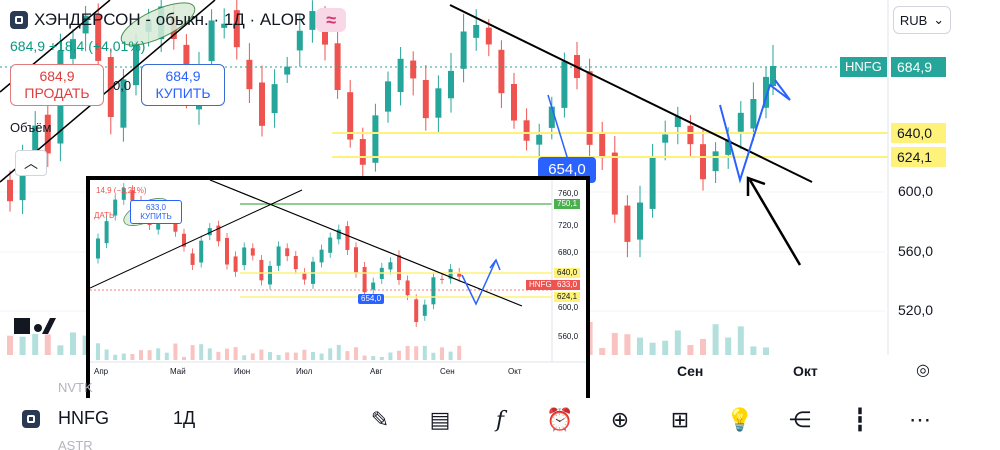  Describe the element at coordinates (178, 20) in the screenshot. I see `symbol-header: ХЭНДЕРСОН - обыкн. · 1Д · ALOR ≈` at that location.